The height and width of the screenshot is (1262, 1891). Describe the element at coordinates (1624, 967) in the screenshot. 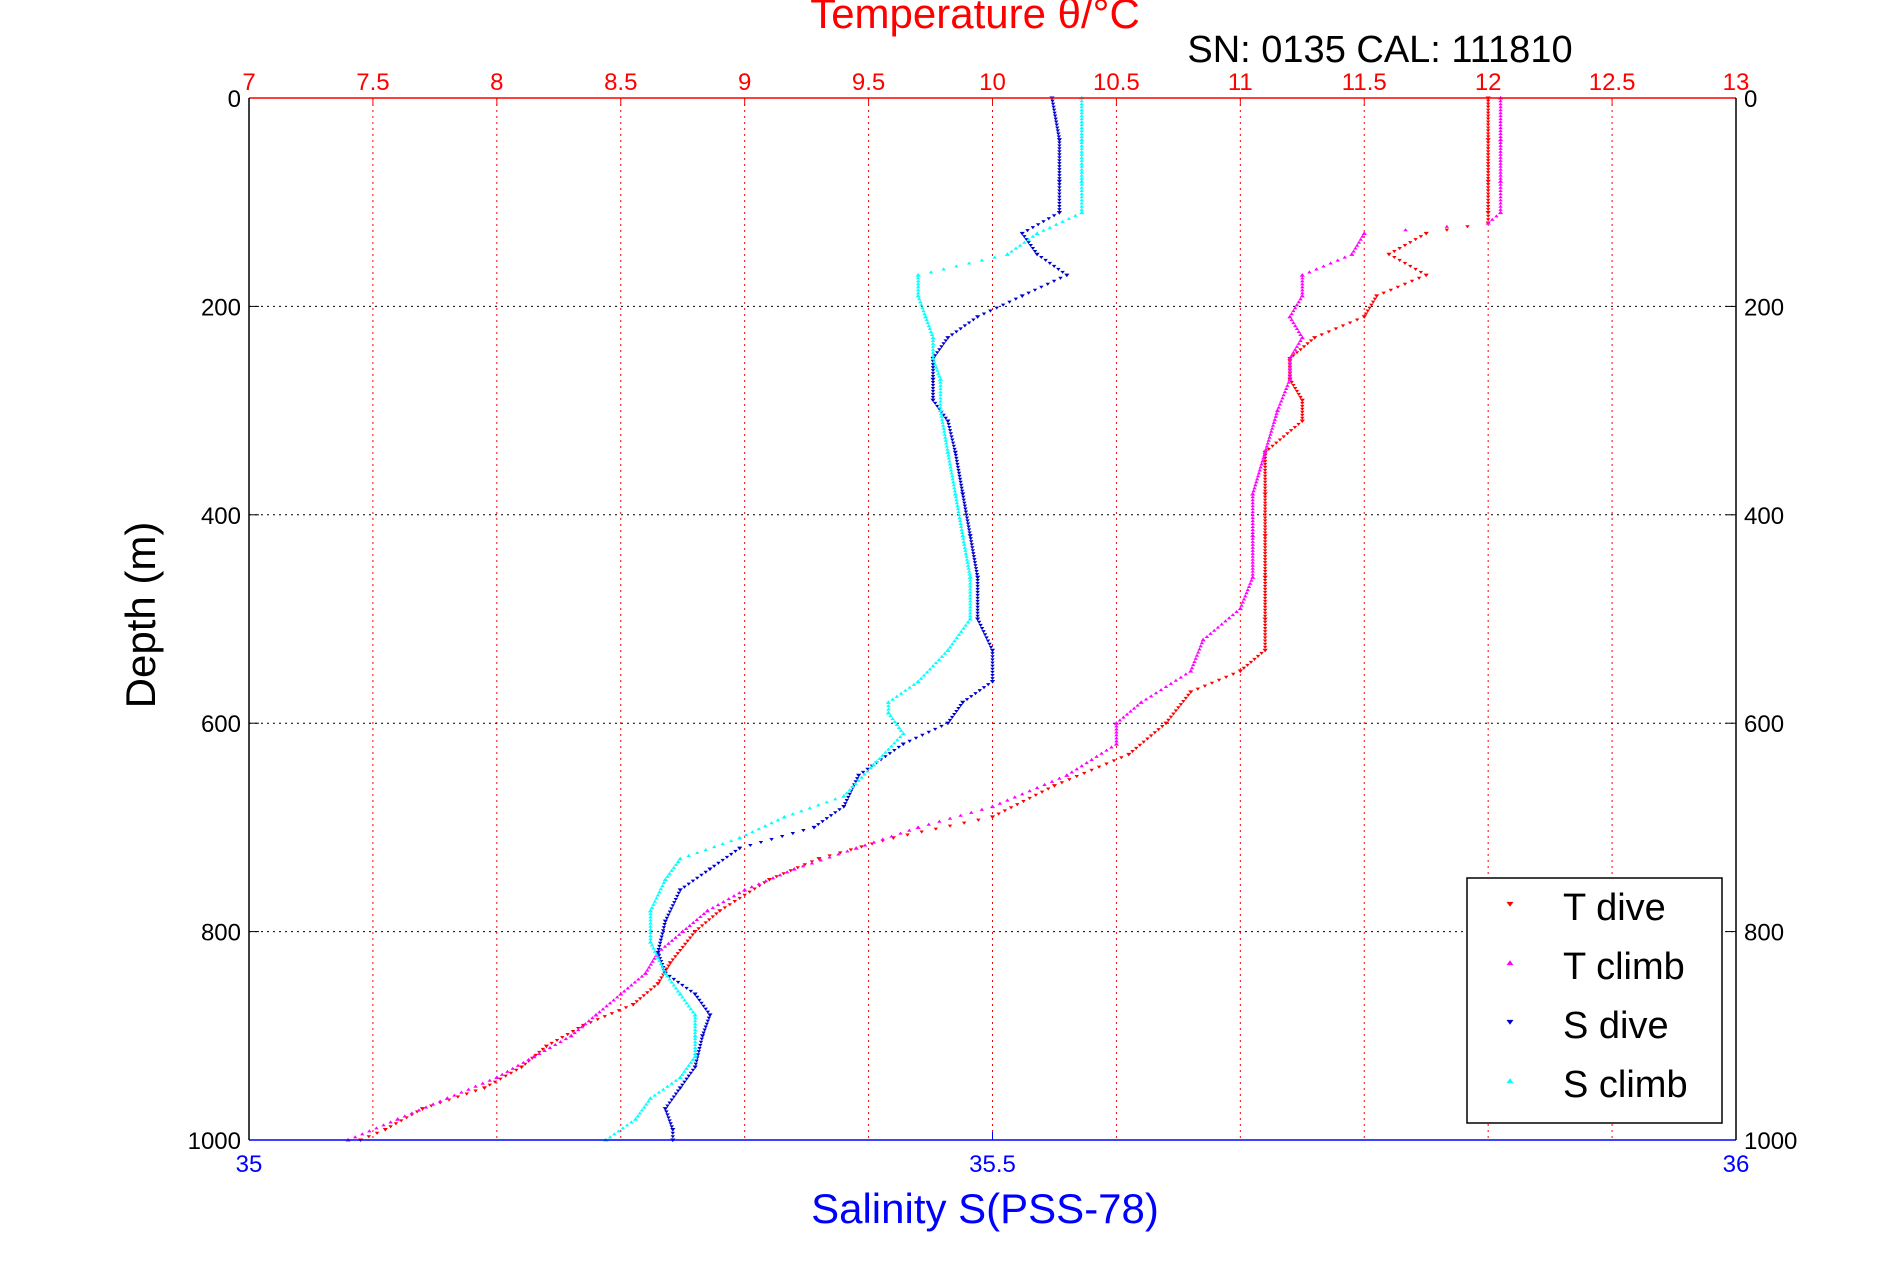

I see `legend-label: T climb` at that location.